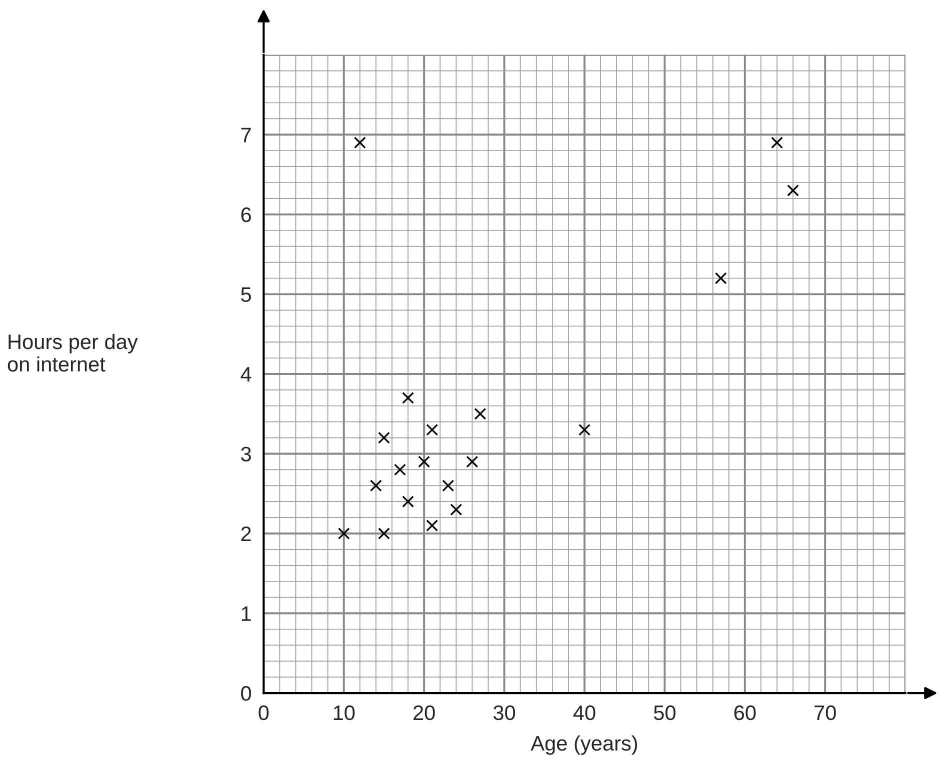 The height and width of the screenshot is (784, 945). What do you see at coordinates (344, 712) in the screenshot?
I see `x-tick-label: 10` at bounding box center [344, 712].